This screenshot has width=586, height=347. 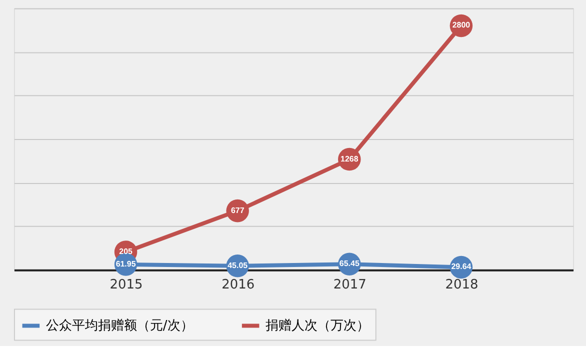 What do you see at coordinates (461, 25) in the screenshot?
I see `data-label: 2800` at bounding box center [461, 25].